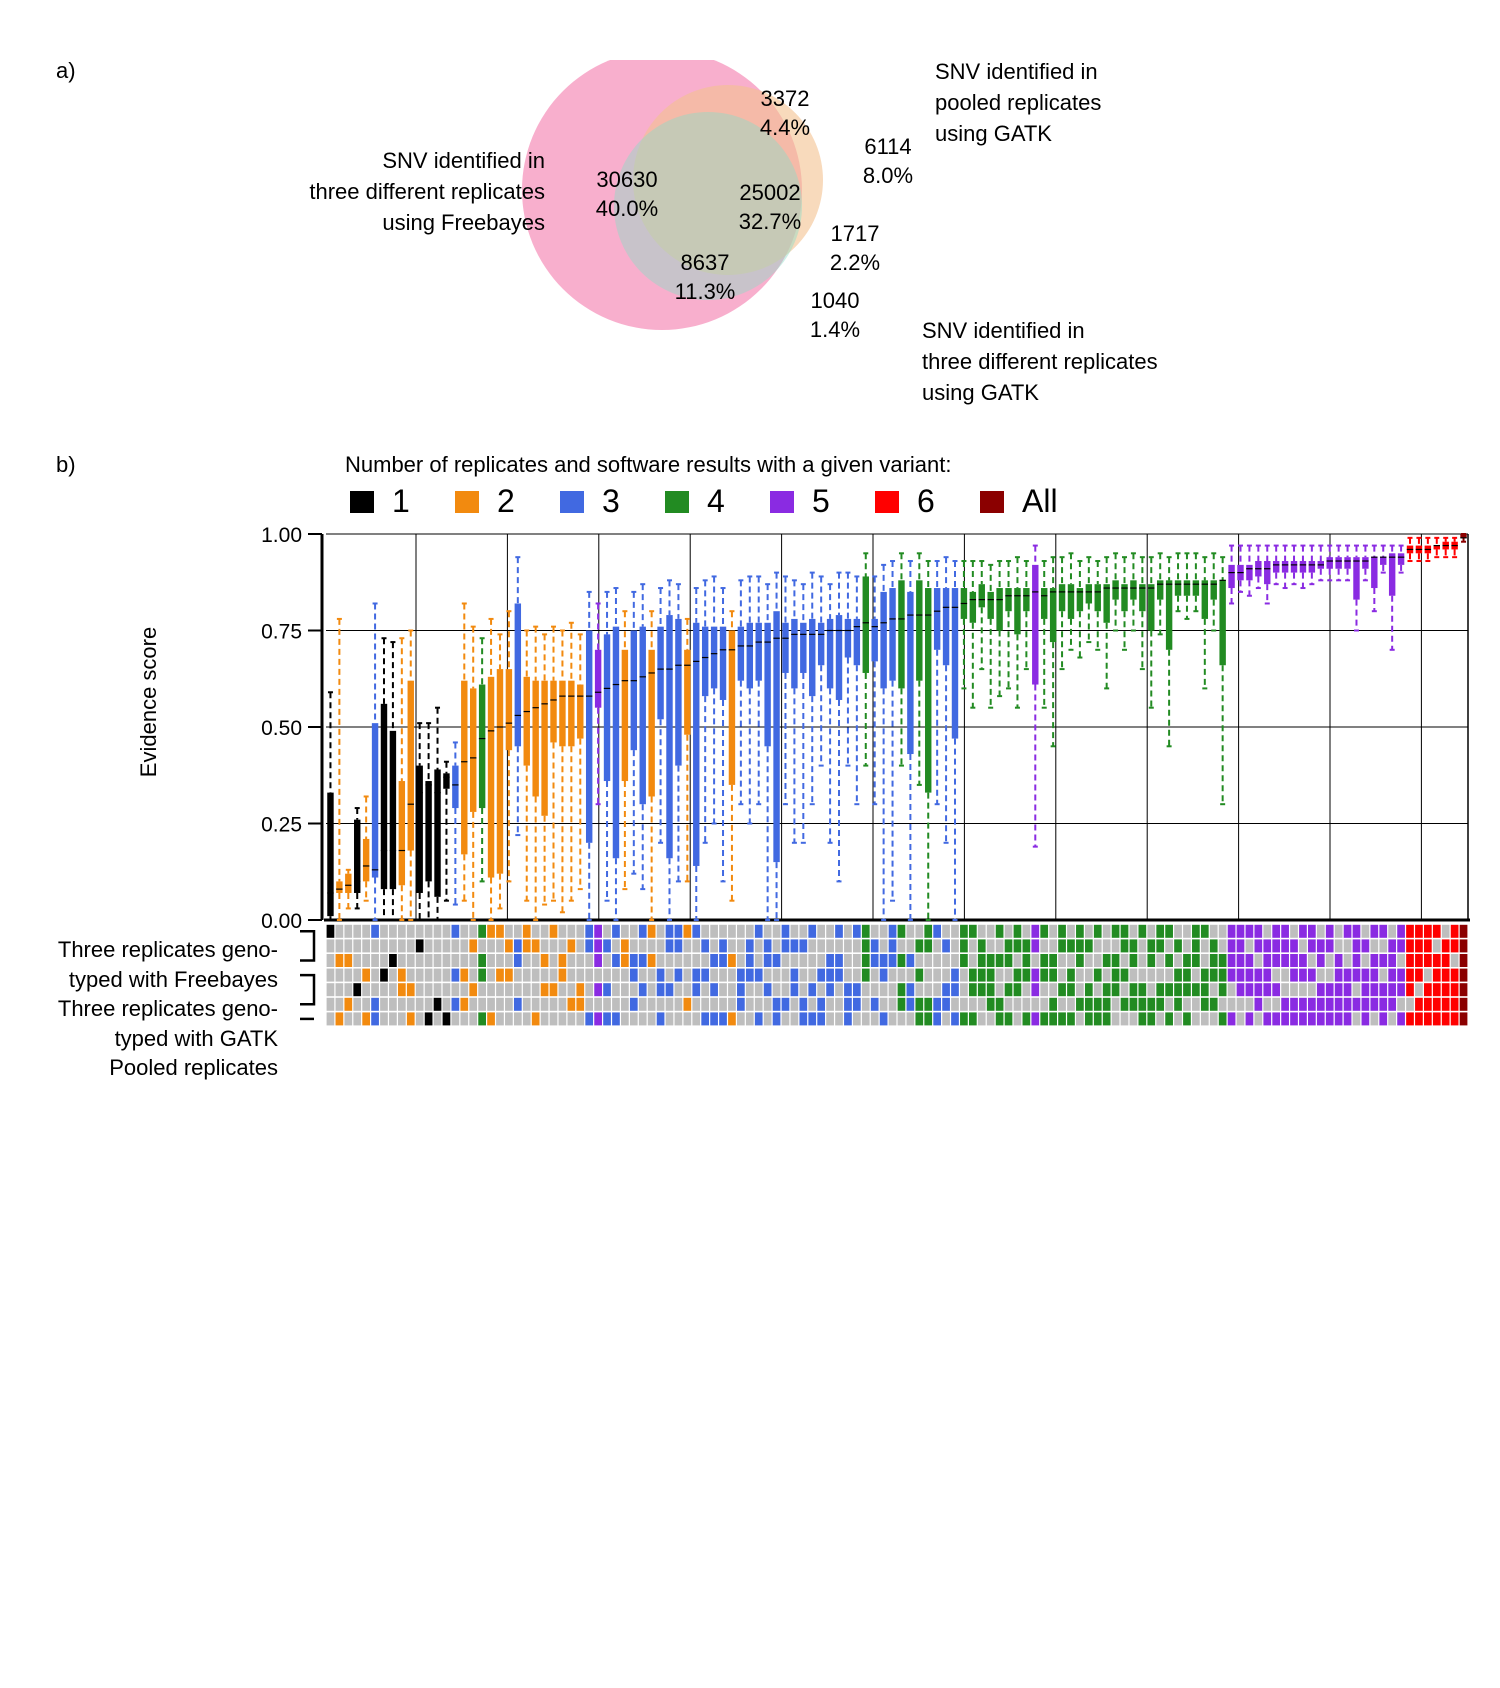 The height and width of the screenshot is (1688, 1500). I want to click on venn-circle-pooled-gatk, so click(728, 180).